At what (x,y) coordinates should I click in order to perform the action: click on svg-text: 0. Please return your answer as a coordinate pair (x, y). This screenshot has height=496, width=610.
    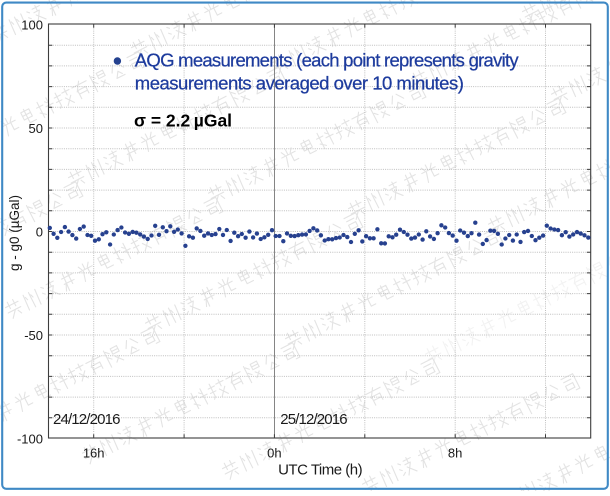
    Looking at the image, I should click on (39, 231).